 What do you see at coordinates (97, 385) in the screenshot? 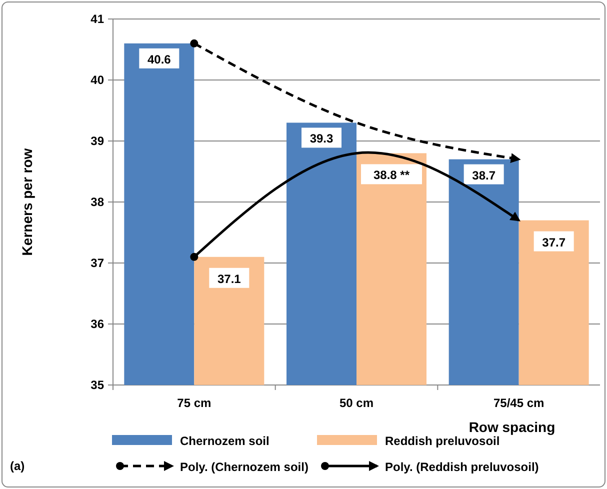
I see `y-tick-label: 35` at bounding box center [97, 385].